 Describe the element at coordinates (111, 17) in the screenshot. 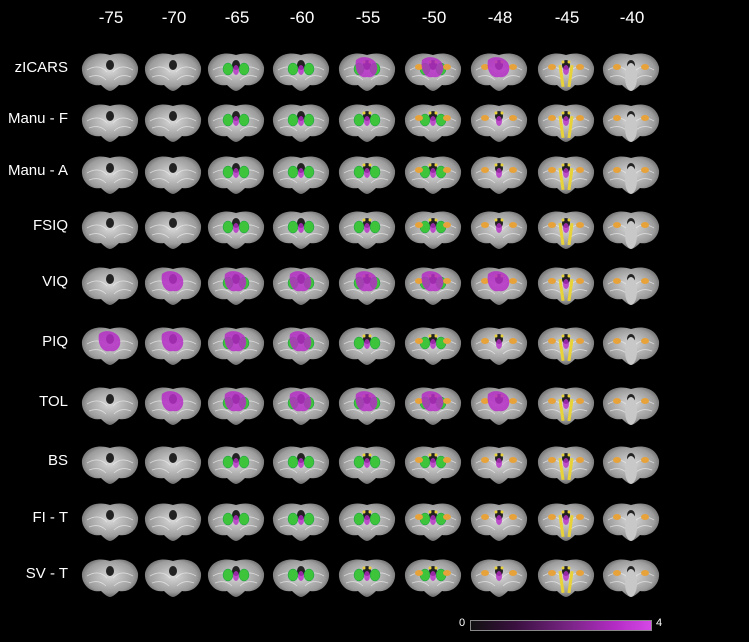

I see `column-header-0: -75` at that location.